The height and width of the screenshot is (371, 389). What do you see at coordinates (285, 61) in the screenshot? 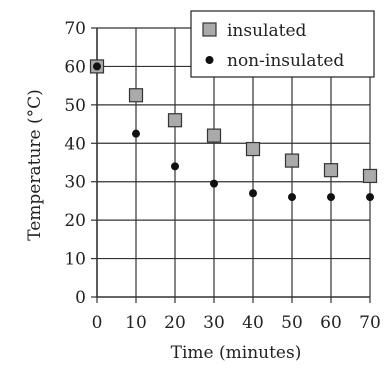
I see `legend-non-insulated-label: non-insulated` at bounding box center [285, 61].